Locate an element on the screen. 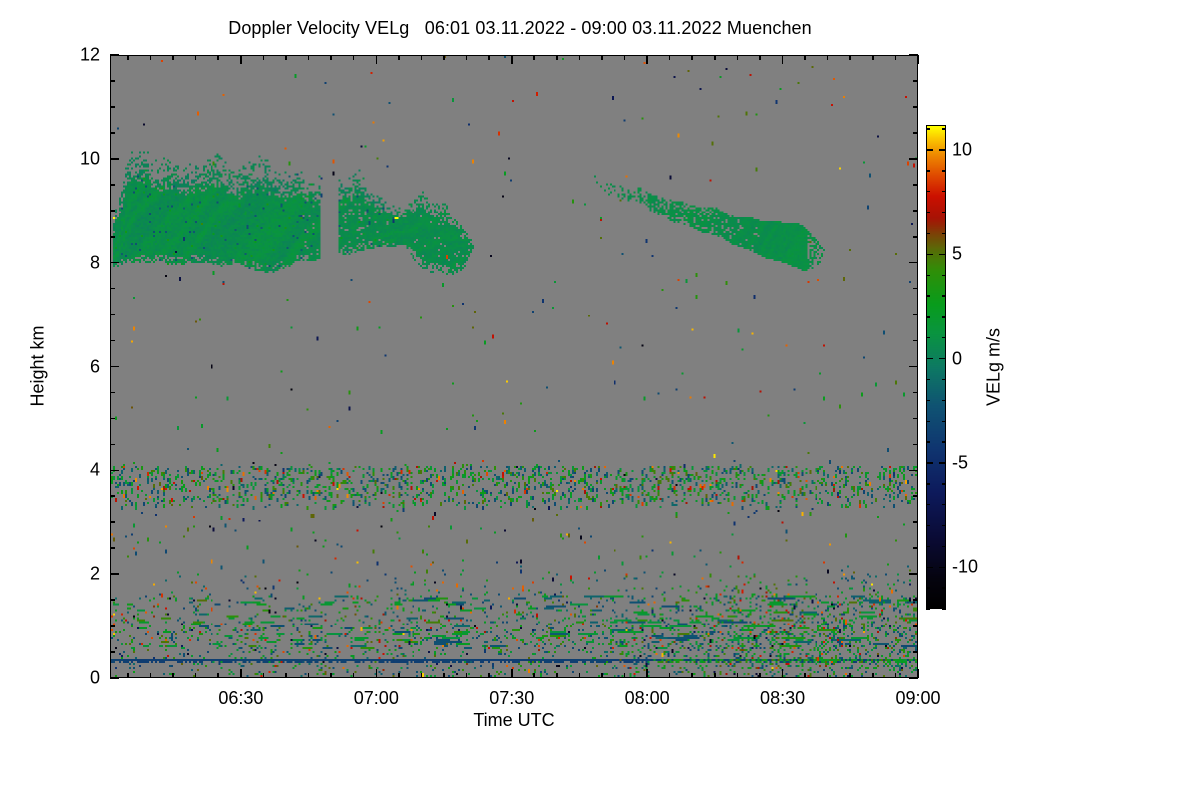 The height and width of the screenshot is (800, 1200). x-tick-label: 07:00 is located at coordinates (376, 698).